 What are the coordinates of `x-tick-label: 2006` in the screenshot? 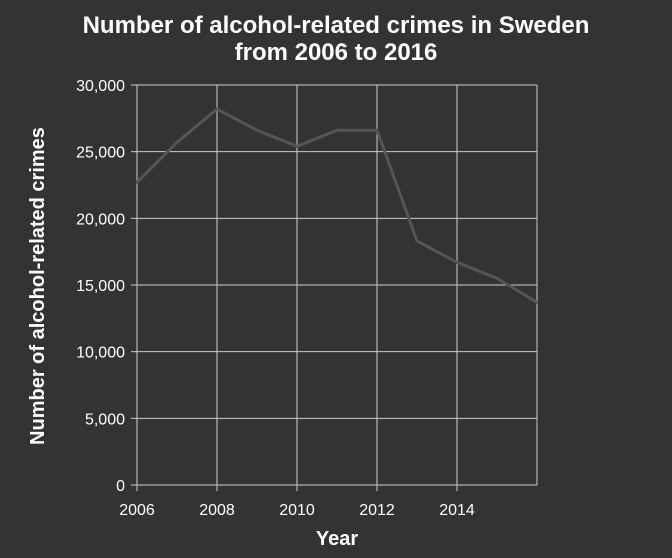 It's located at (137, 510).